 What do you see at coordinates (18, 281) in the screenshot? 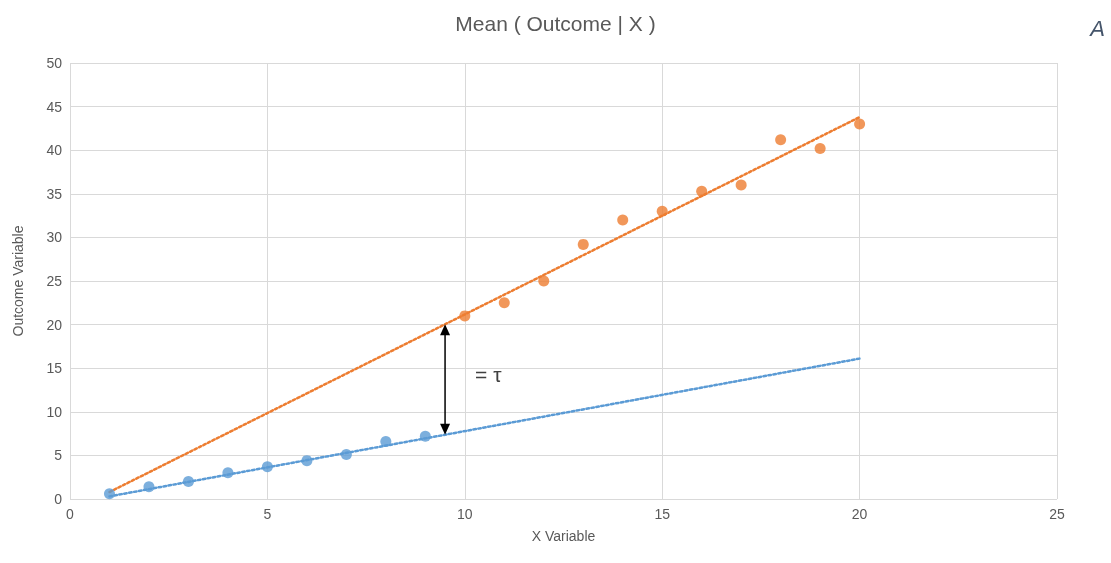
I see `y-axis-title: Outcome Variable` at bounding box center [18, 281].